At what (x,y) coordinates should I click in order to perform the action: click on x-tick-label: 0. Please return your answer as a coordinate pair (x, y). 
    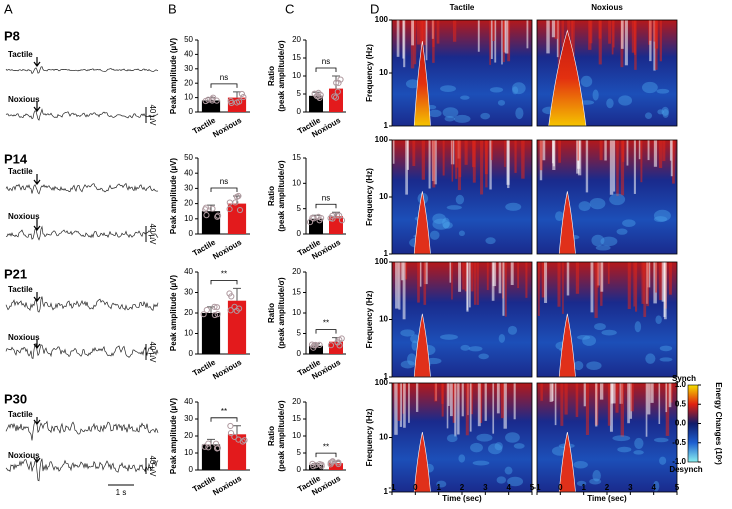
    Looking at the image, I should click on (415, 487).